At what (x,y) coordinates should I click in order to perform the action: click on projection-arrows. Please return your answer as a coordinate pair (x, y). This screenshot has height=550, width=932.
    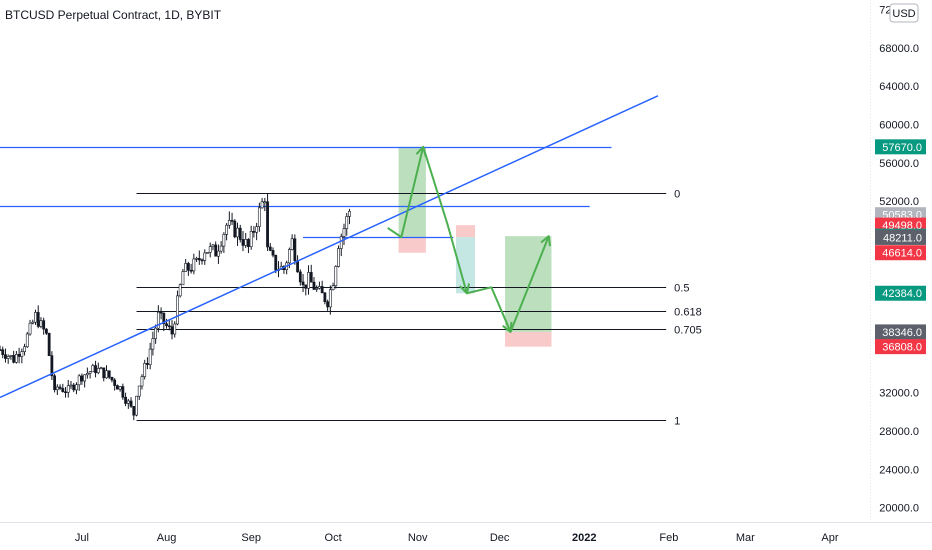
    Looking at the image, I should click on (469, 239).